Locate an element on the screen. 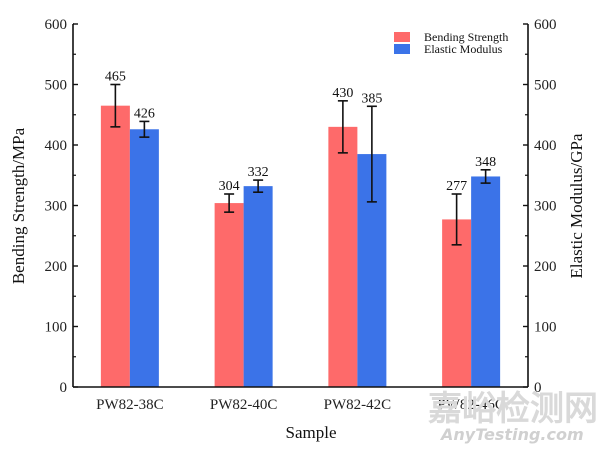 The image size is (600, 449). y-tick-label: 200 is located at coordinates (56, 267).